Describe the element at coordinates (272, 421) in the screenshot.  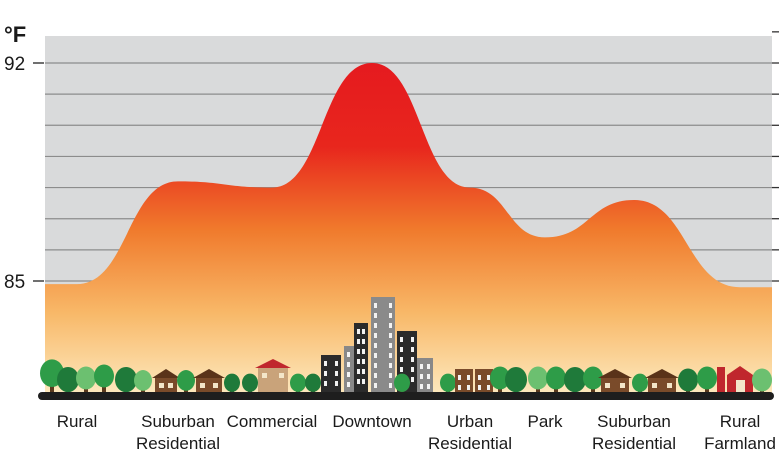
I see `category-label: Commercial` at that location.